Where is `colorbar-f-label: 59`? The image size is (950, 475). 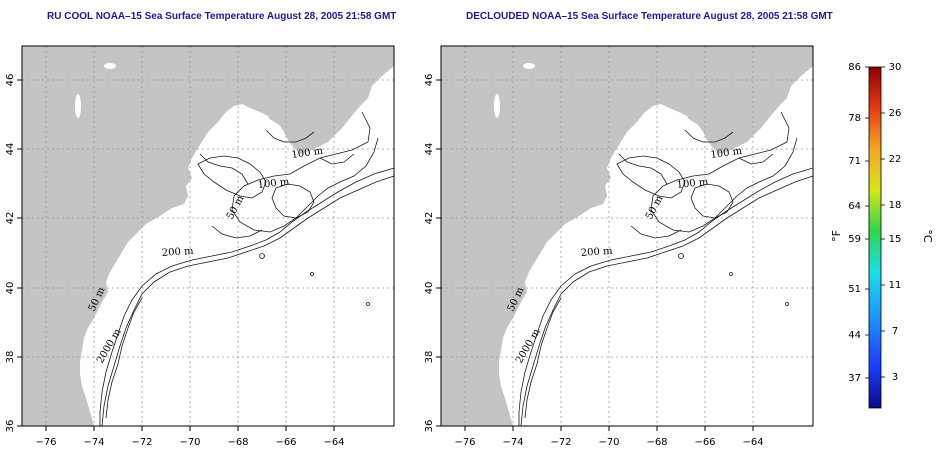 colorbar-f-label: 59 is located at coordinates (854, 239).